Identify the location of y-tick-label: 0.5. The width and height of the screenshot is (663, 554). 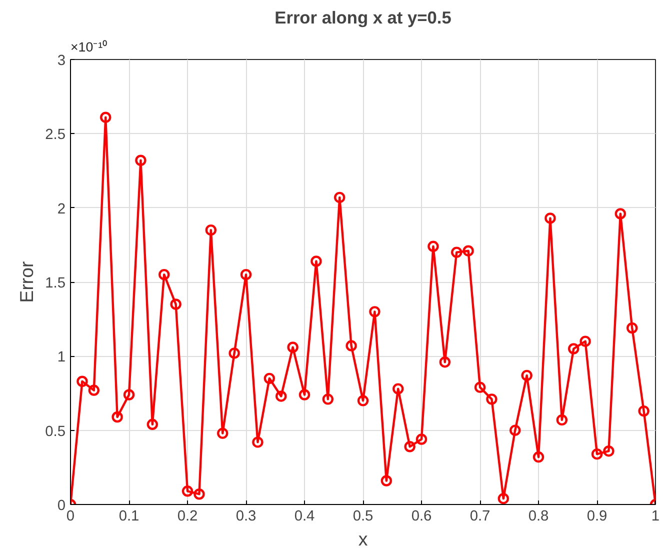
(55, 432).